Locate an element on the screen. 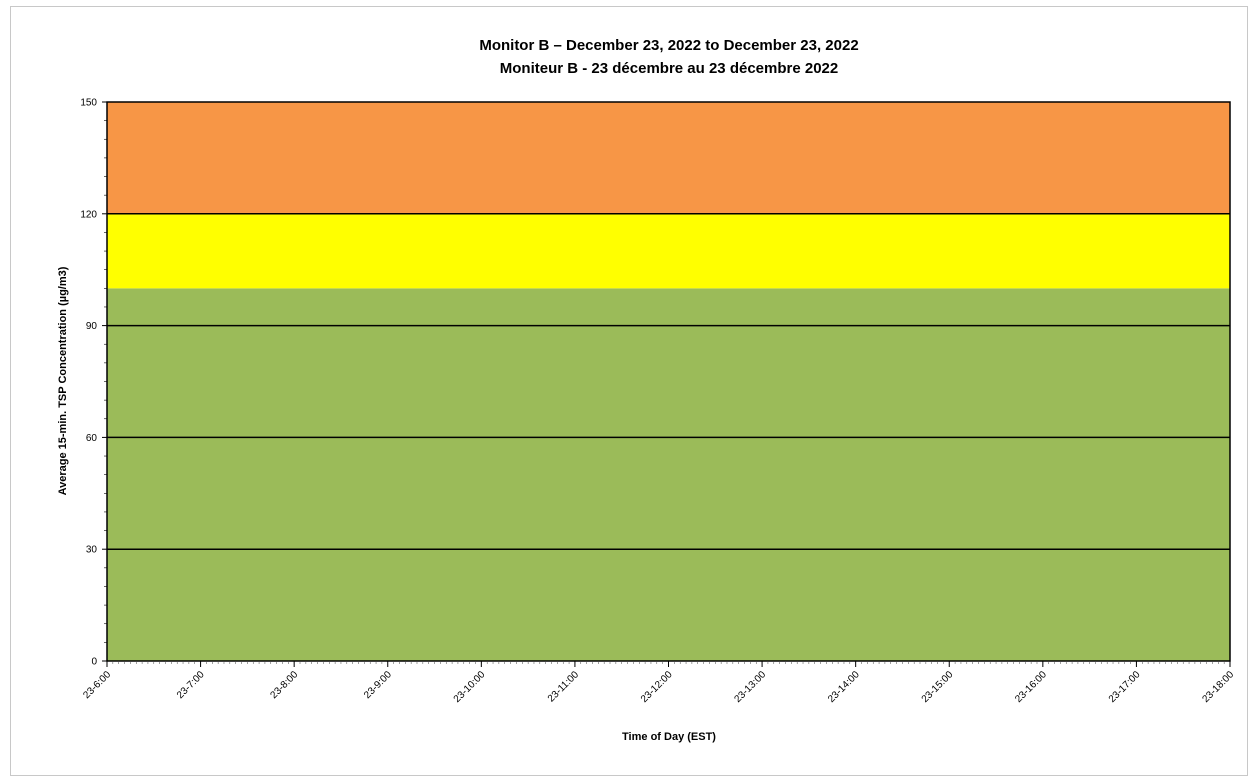  x-tick-label-23-7:00: 23-7:00 is located at coordinates (191, 685).